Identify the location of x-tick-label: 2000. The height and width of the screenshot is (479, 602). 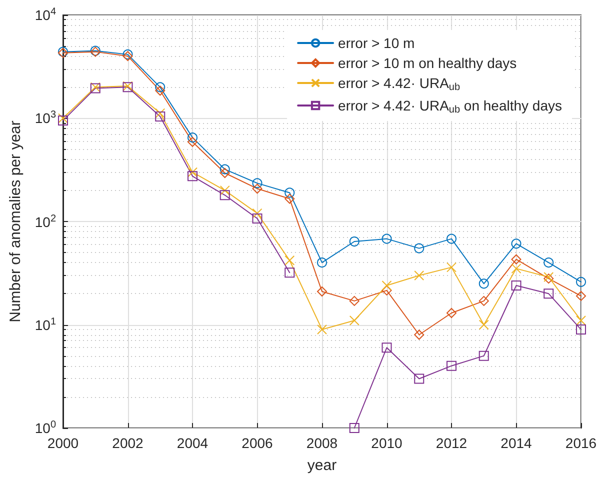
(63, 443).